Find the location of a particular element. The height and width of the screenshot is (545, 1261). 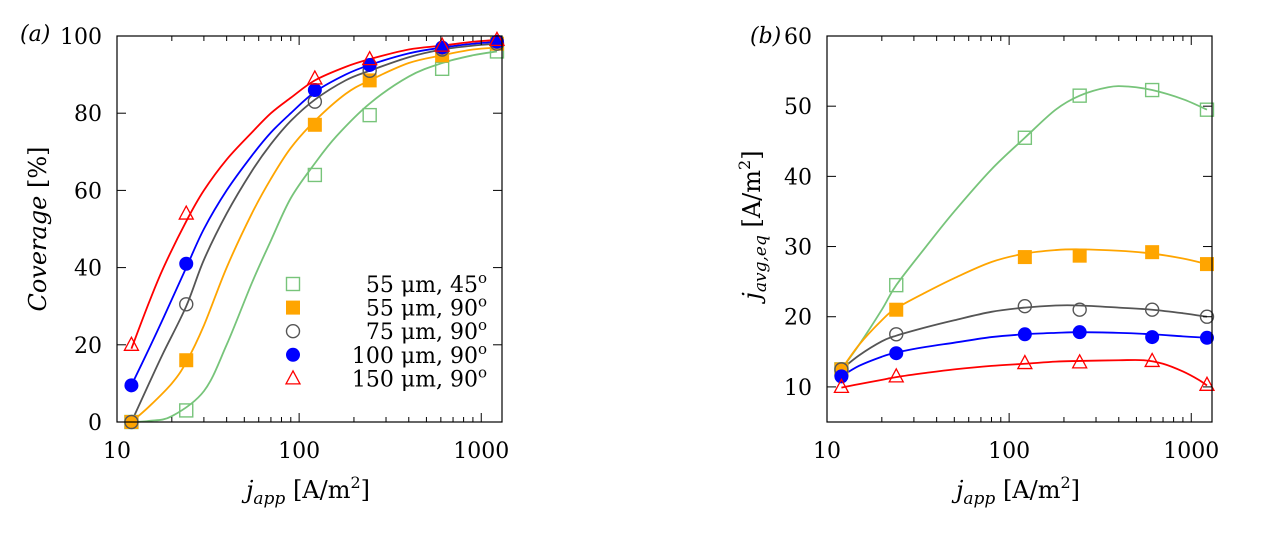

y-label-subscript: avg,eq is located at coordinates (761, 263).